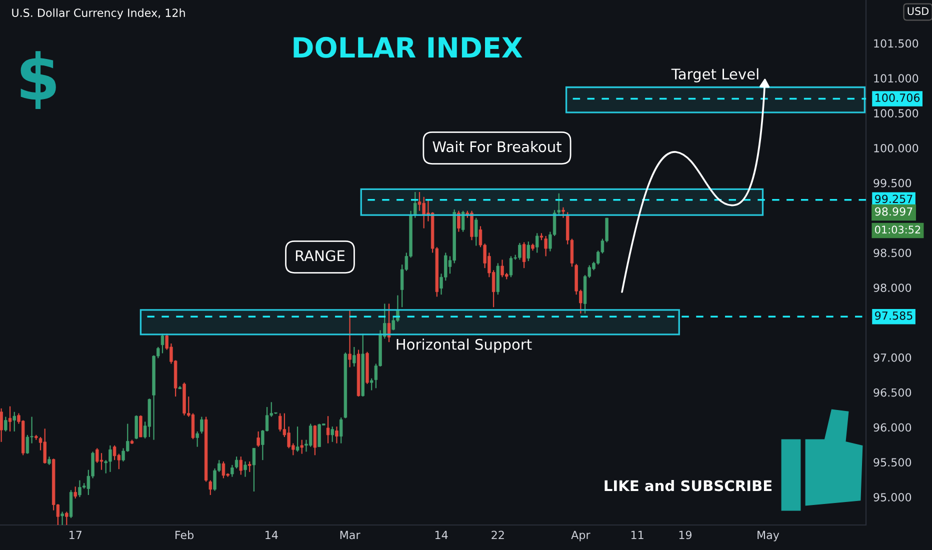 The image size is (932, 550). What do you see at coordinates (893, 183) in the screenshot?
I see `y-tick-label: 99.500` at bounding box center [893, 183].